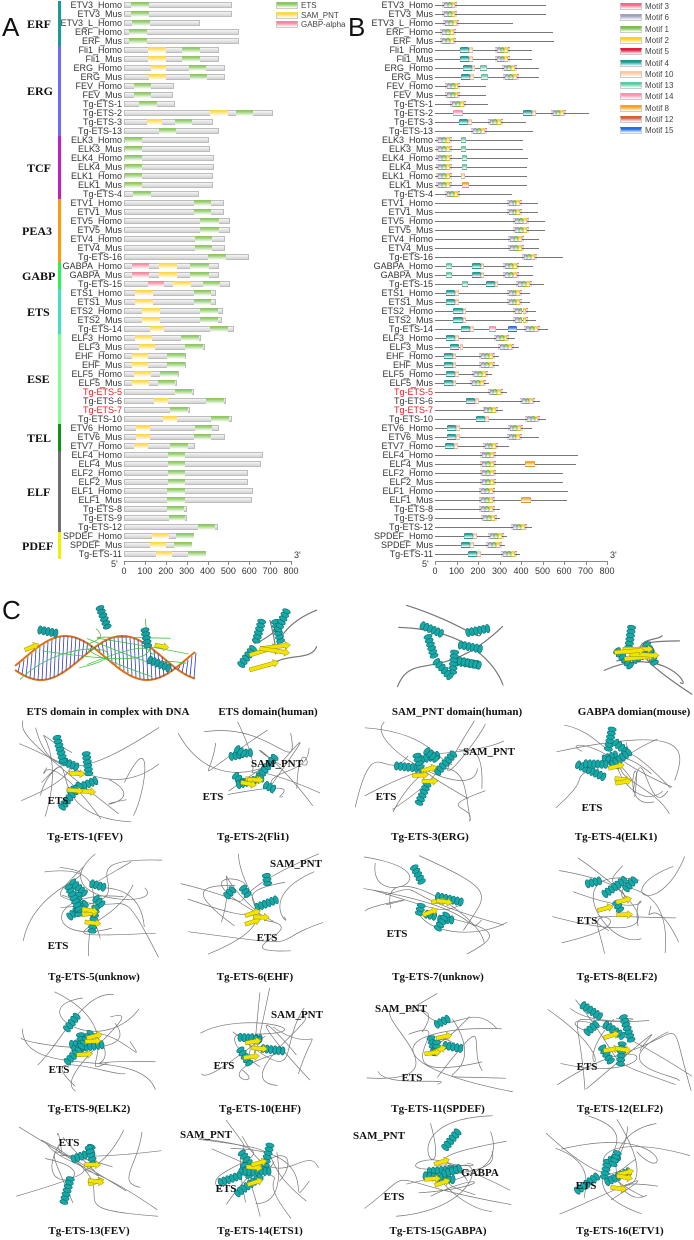 The width and height of the screenshot is (694, 1240). What do you see at coordinates (526, 500) in the screenshot?
I see `motif-8-box` at bounding box center [526, 500].